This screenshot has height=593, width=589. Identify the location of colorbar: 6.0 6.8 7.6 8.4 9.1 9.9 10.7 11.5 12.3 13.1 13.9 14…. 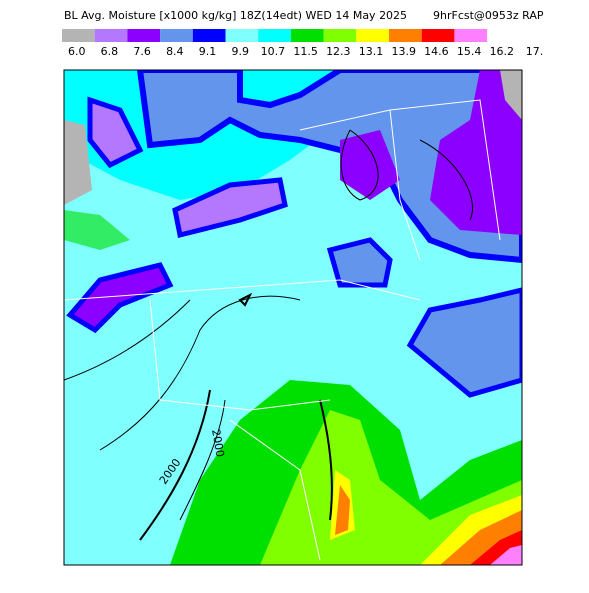
(302, 43).